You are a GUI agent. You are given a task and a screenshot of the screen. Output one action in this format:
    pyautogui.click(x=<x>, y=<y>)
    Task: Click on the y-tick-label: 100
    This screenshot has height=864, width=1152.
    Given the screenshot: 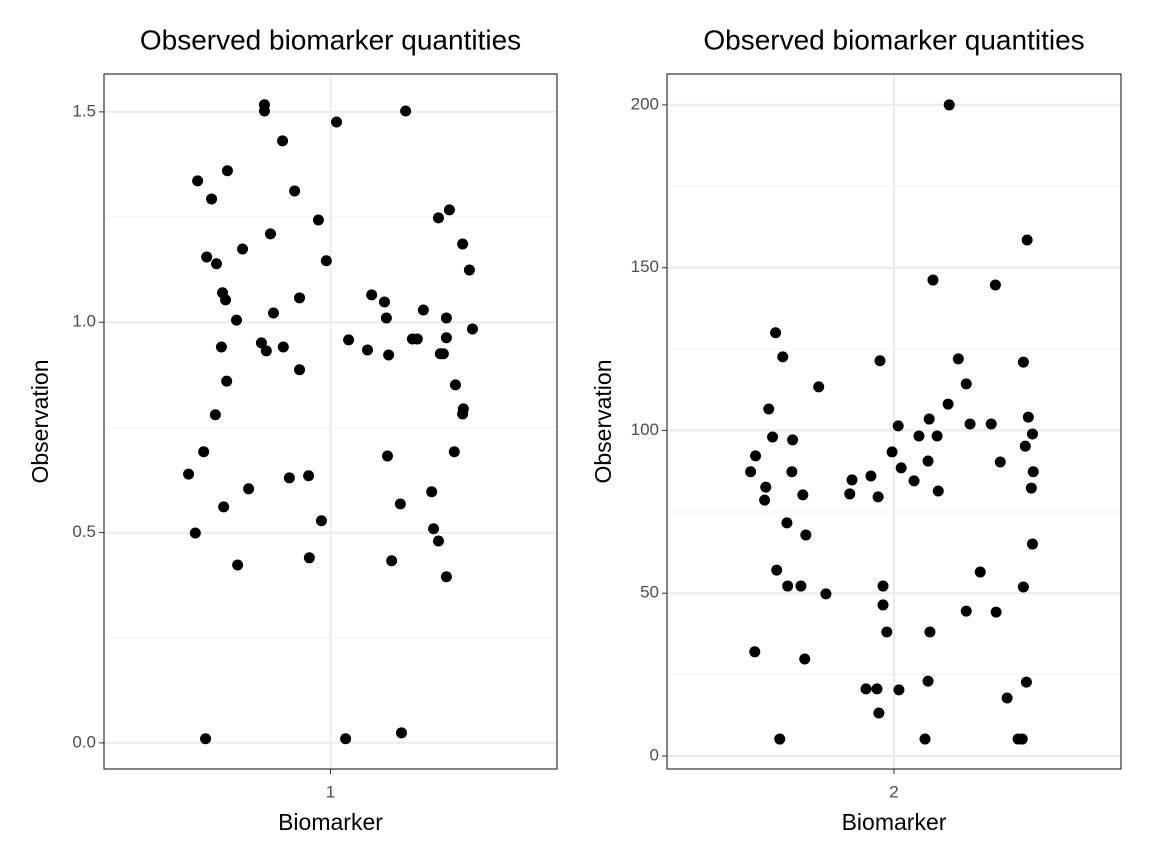 What is the action you would take?
    pyautogui.click(x=645, y=429)
    